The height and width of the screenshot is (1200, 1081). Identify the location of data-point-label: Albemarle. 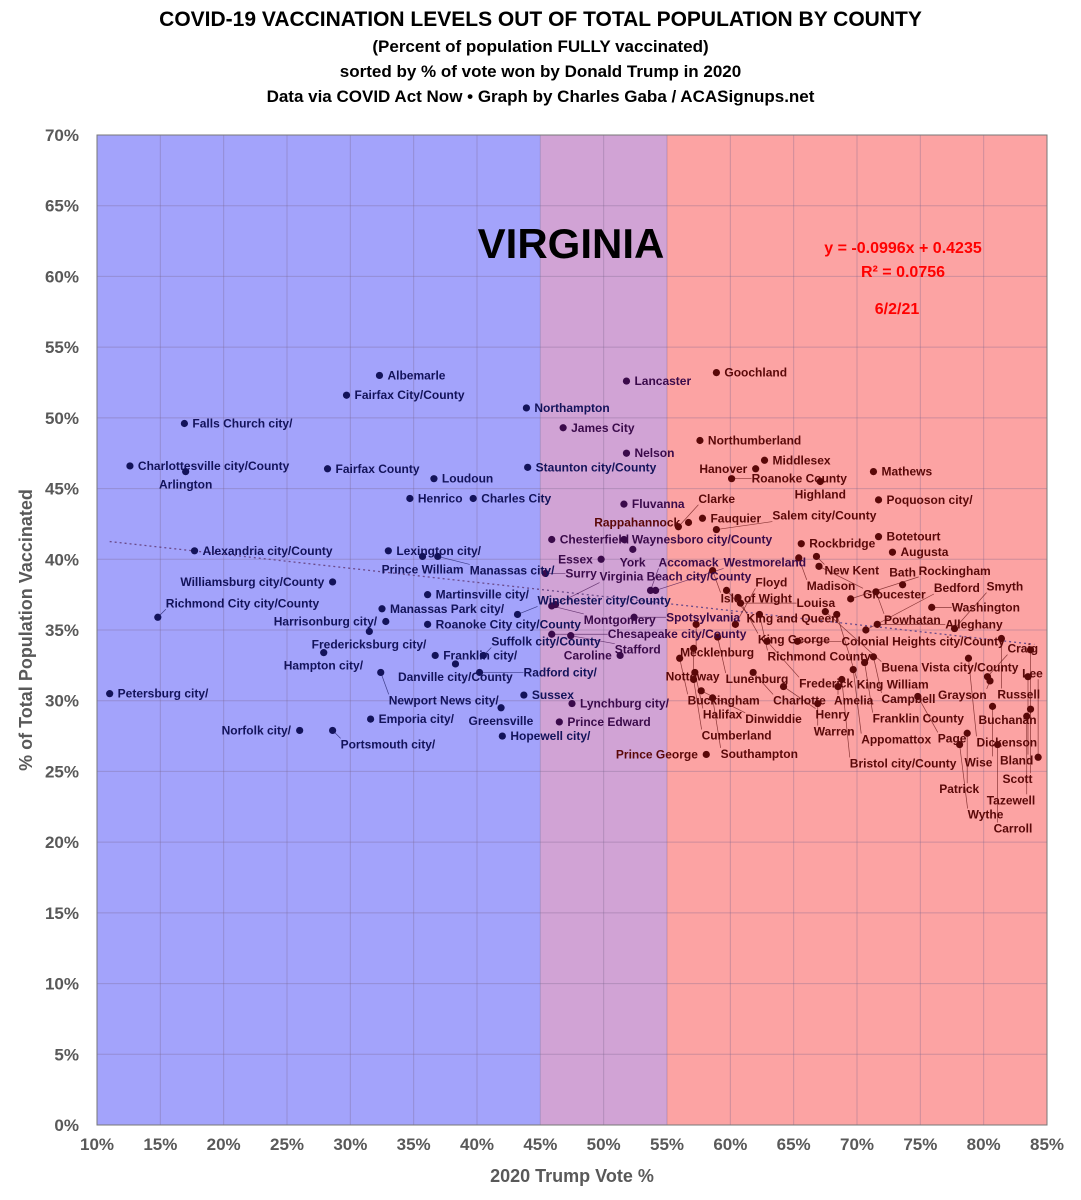
(416, 375).